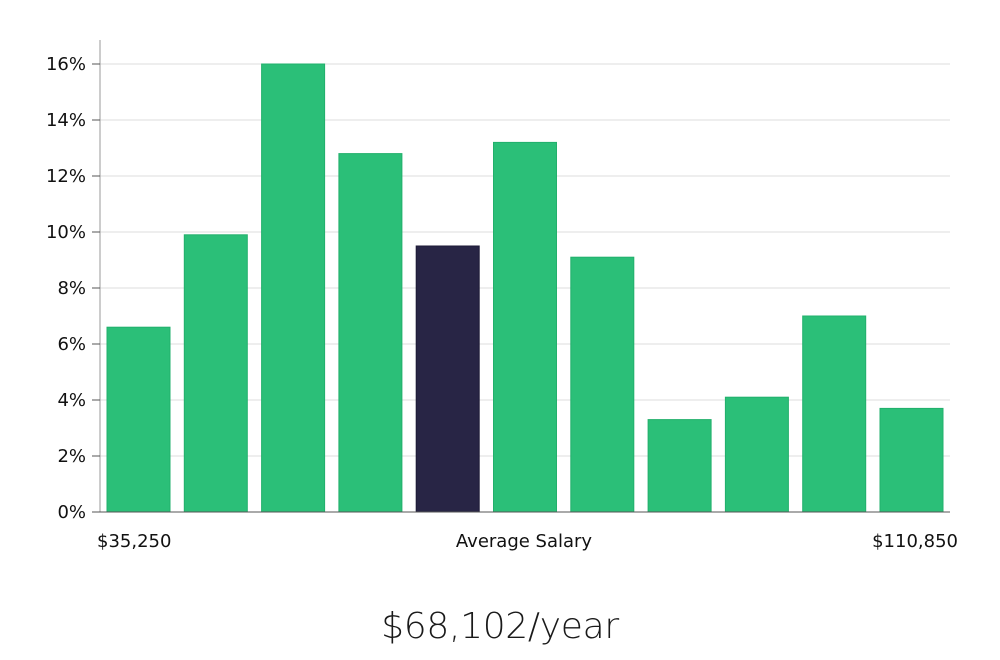 The image size is (1000, 660). Describe the element at coordinates (71, 344) in the screenshot. I see `y-tick-label: 6%` at that location.